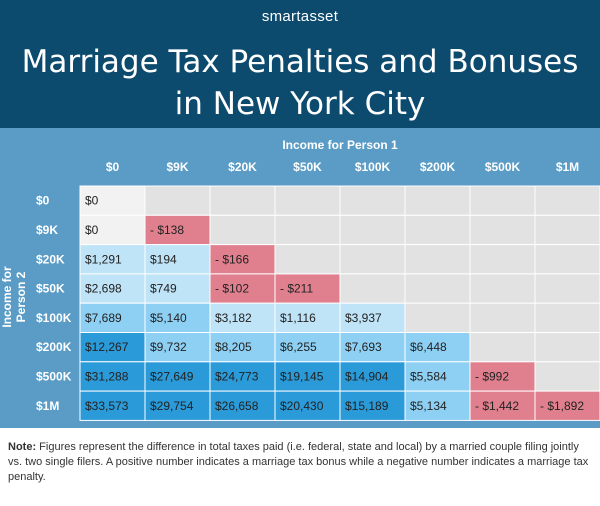 This screenshot has width=600, height=506. What do you see at coordinates (177, 167) in the screenshot?
I see `column-header: $9K` at bounding box center [177, 167].